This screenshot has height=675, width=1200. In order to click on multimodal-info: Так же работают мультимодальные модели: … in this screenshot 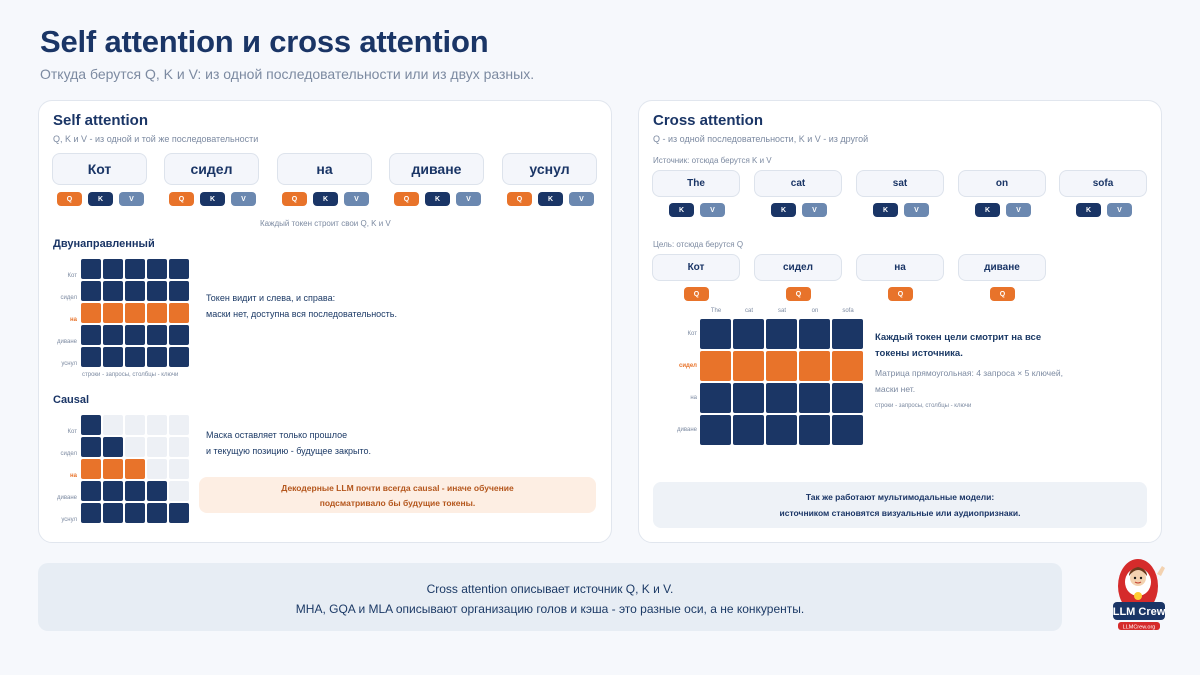, I will do `click(900, 505)`.